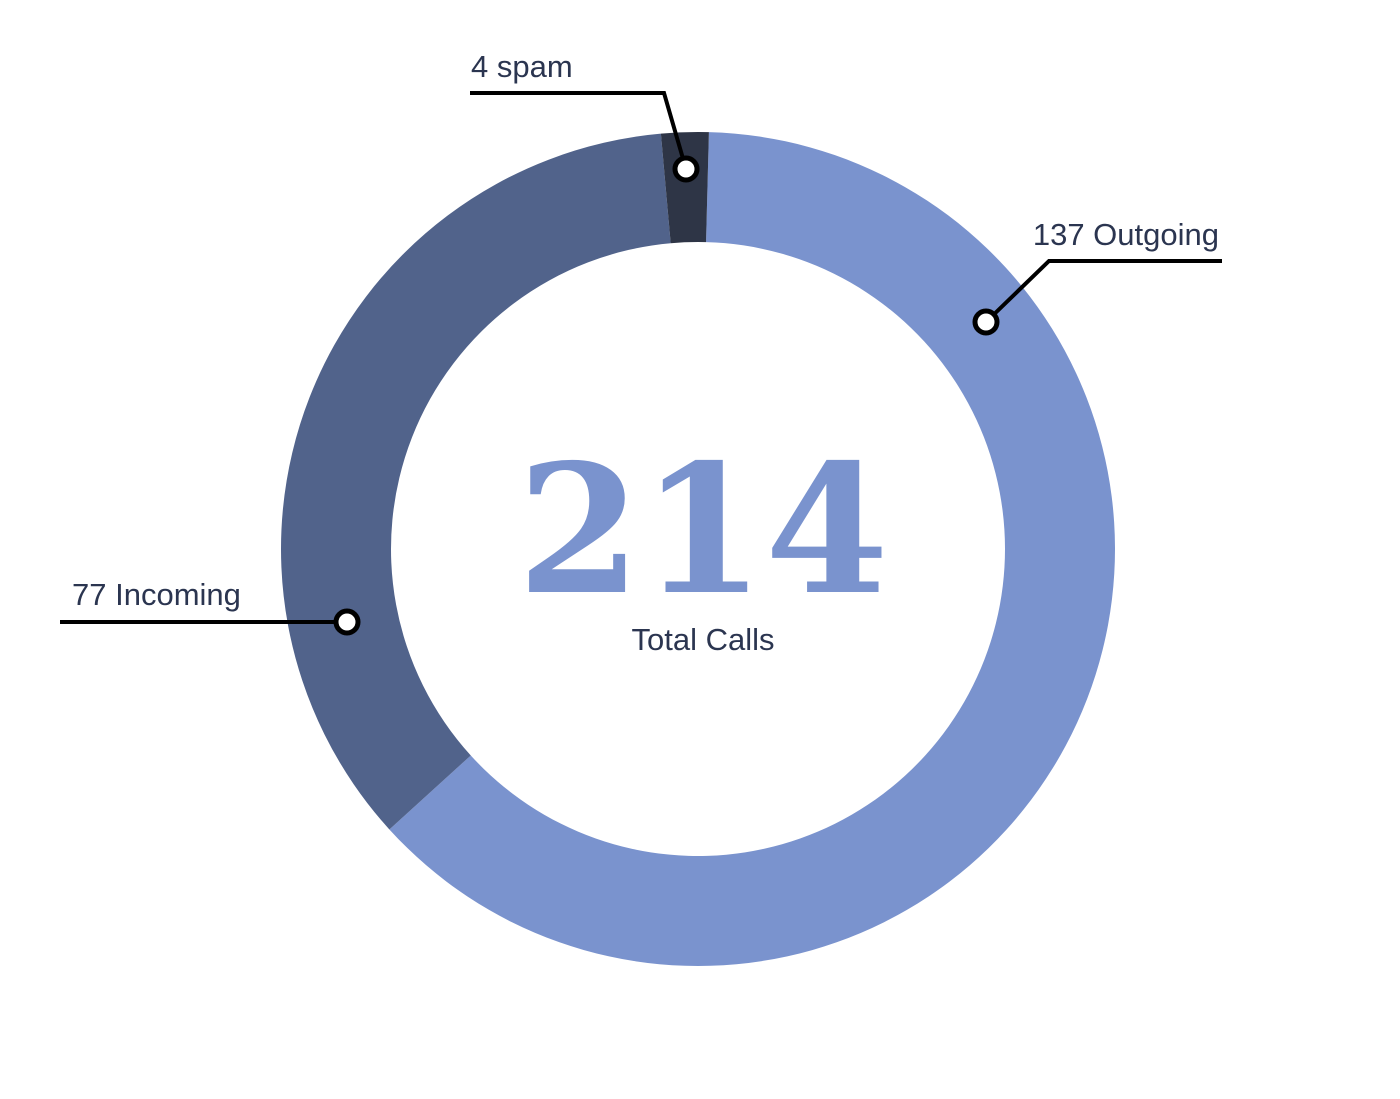 The image size is (1400, 1099). What do you see at coordinates (684, 188) in the screenshot?
I see `donut-slice-spam` at bounding box center [684, 188].